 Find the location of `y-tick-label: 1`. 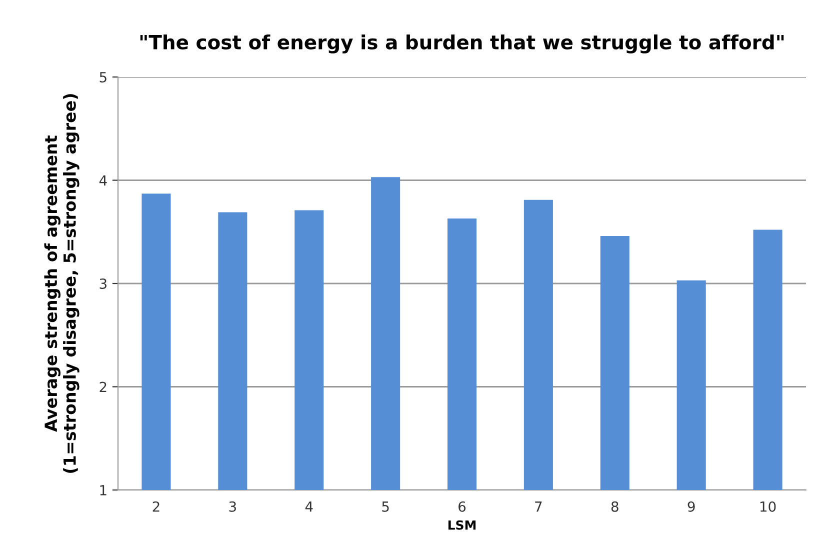

y-tick-label: 1 is located at coordinates (103, 490).